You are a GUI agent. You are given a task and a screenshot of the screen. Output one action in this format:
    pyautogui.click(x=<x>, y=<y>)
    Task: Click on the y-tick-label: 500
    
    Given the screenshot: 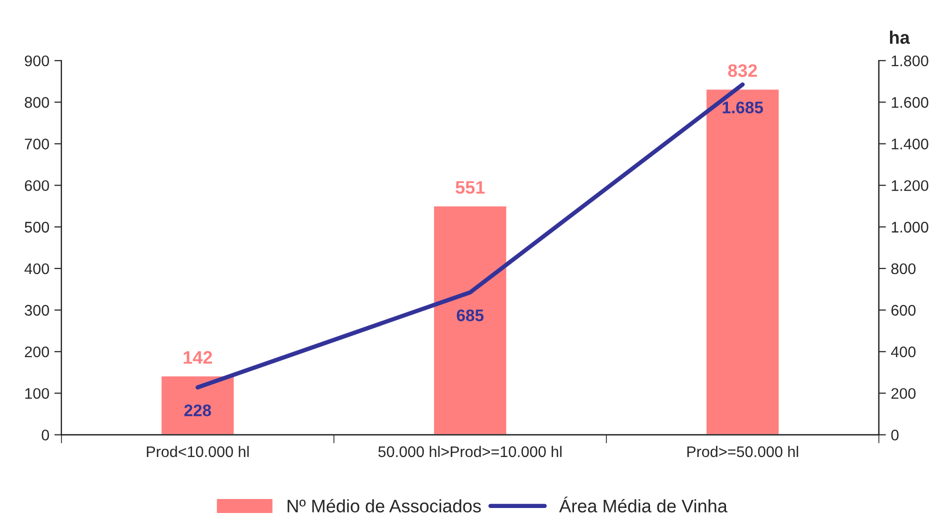 What is the action you would take?
    pyautogui.click(x=37, y=227)
    